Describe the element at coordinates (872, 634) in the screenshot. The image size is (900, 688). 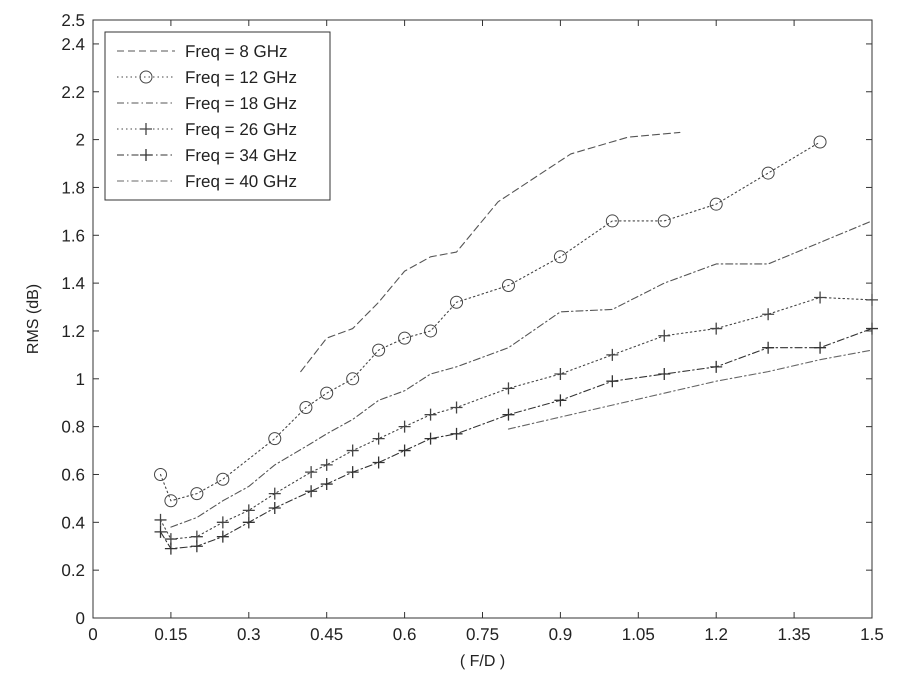
I see `x-tick-label: 1.5` at that location.